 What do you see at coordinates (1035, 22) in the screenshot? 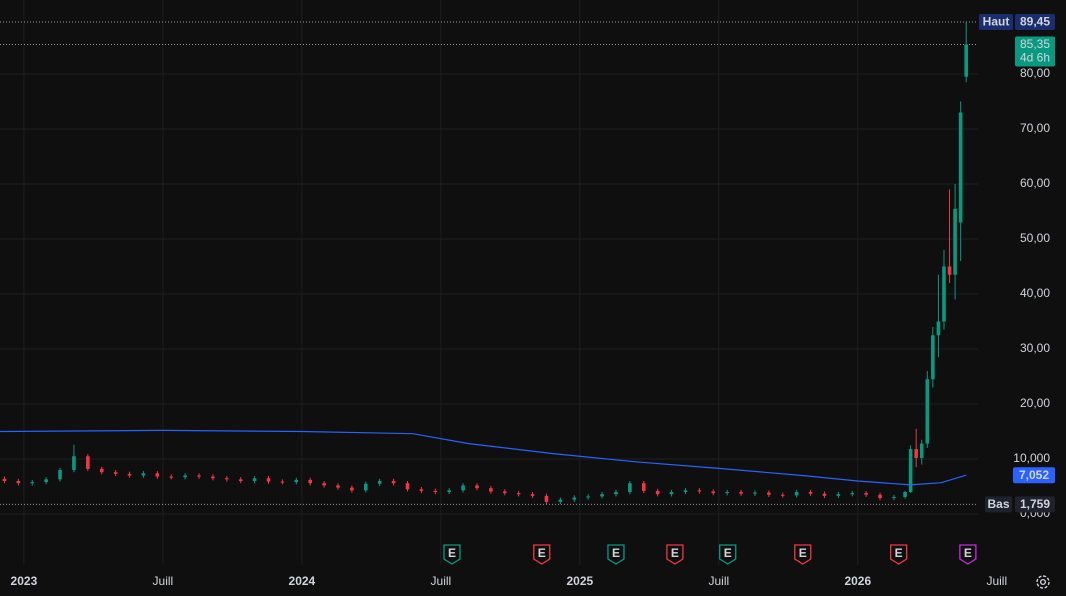
I see `price-label: 89,45` at bounding box center [1035, 22].